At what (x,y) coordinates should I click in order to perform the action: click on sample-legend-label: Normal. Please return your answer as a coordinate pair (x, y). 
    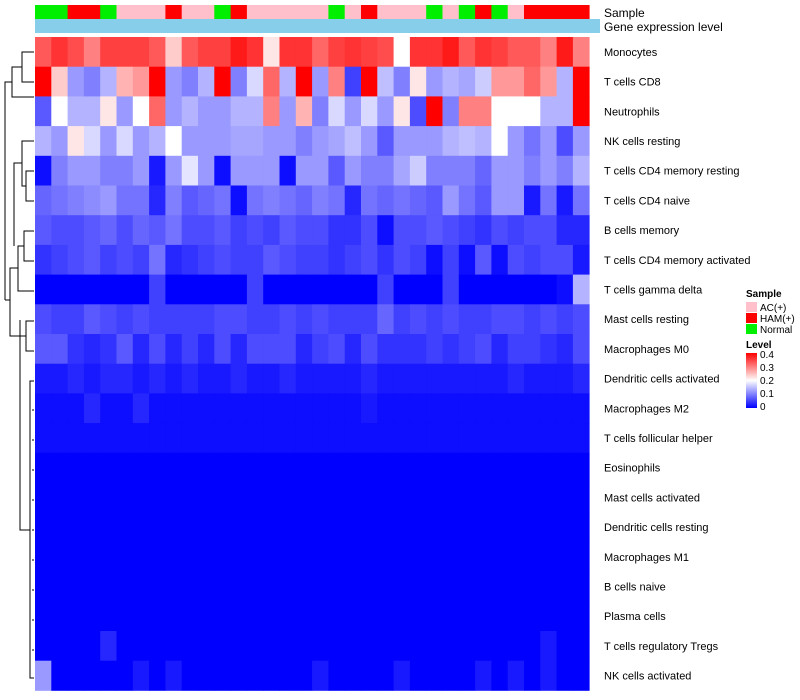
    Looking at the image, I should click on (776, 330).